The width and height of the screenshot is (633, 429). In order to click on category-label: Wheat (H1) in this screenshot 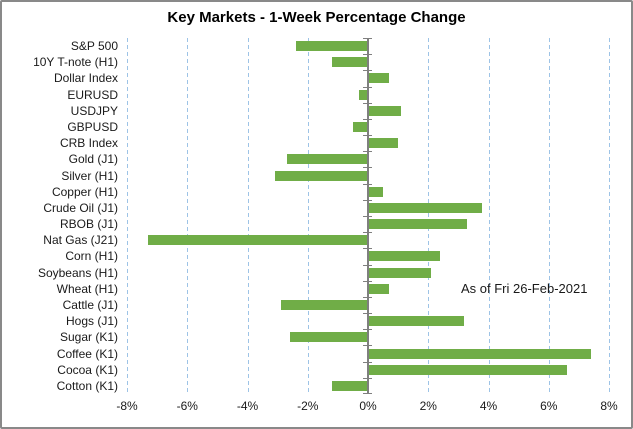, I will do `click(87, 288)`.